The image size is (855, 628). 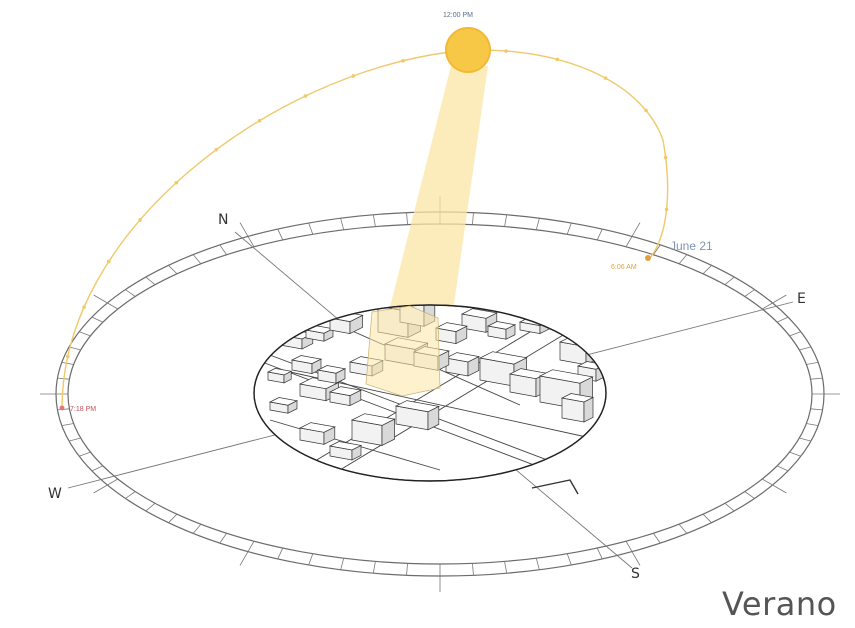 I want to click on sunrise-marker, so click(x=648, y=258).